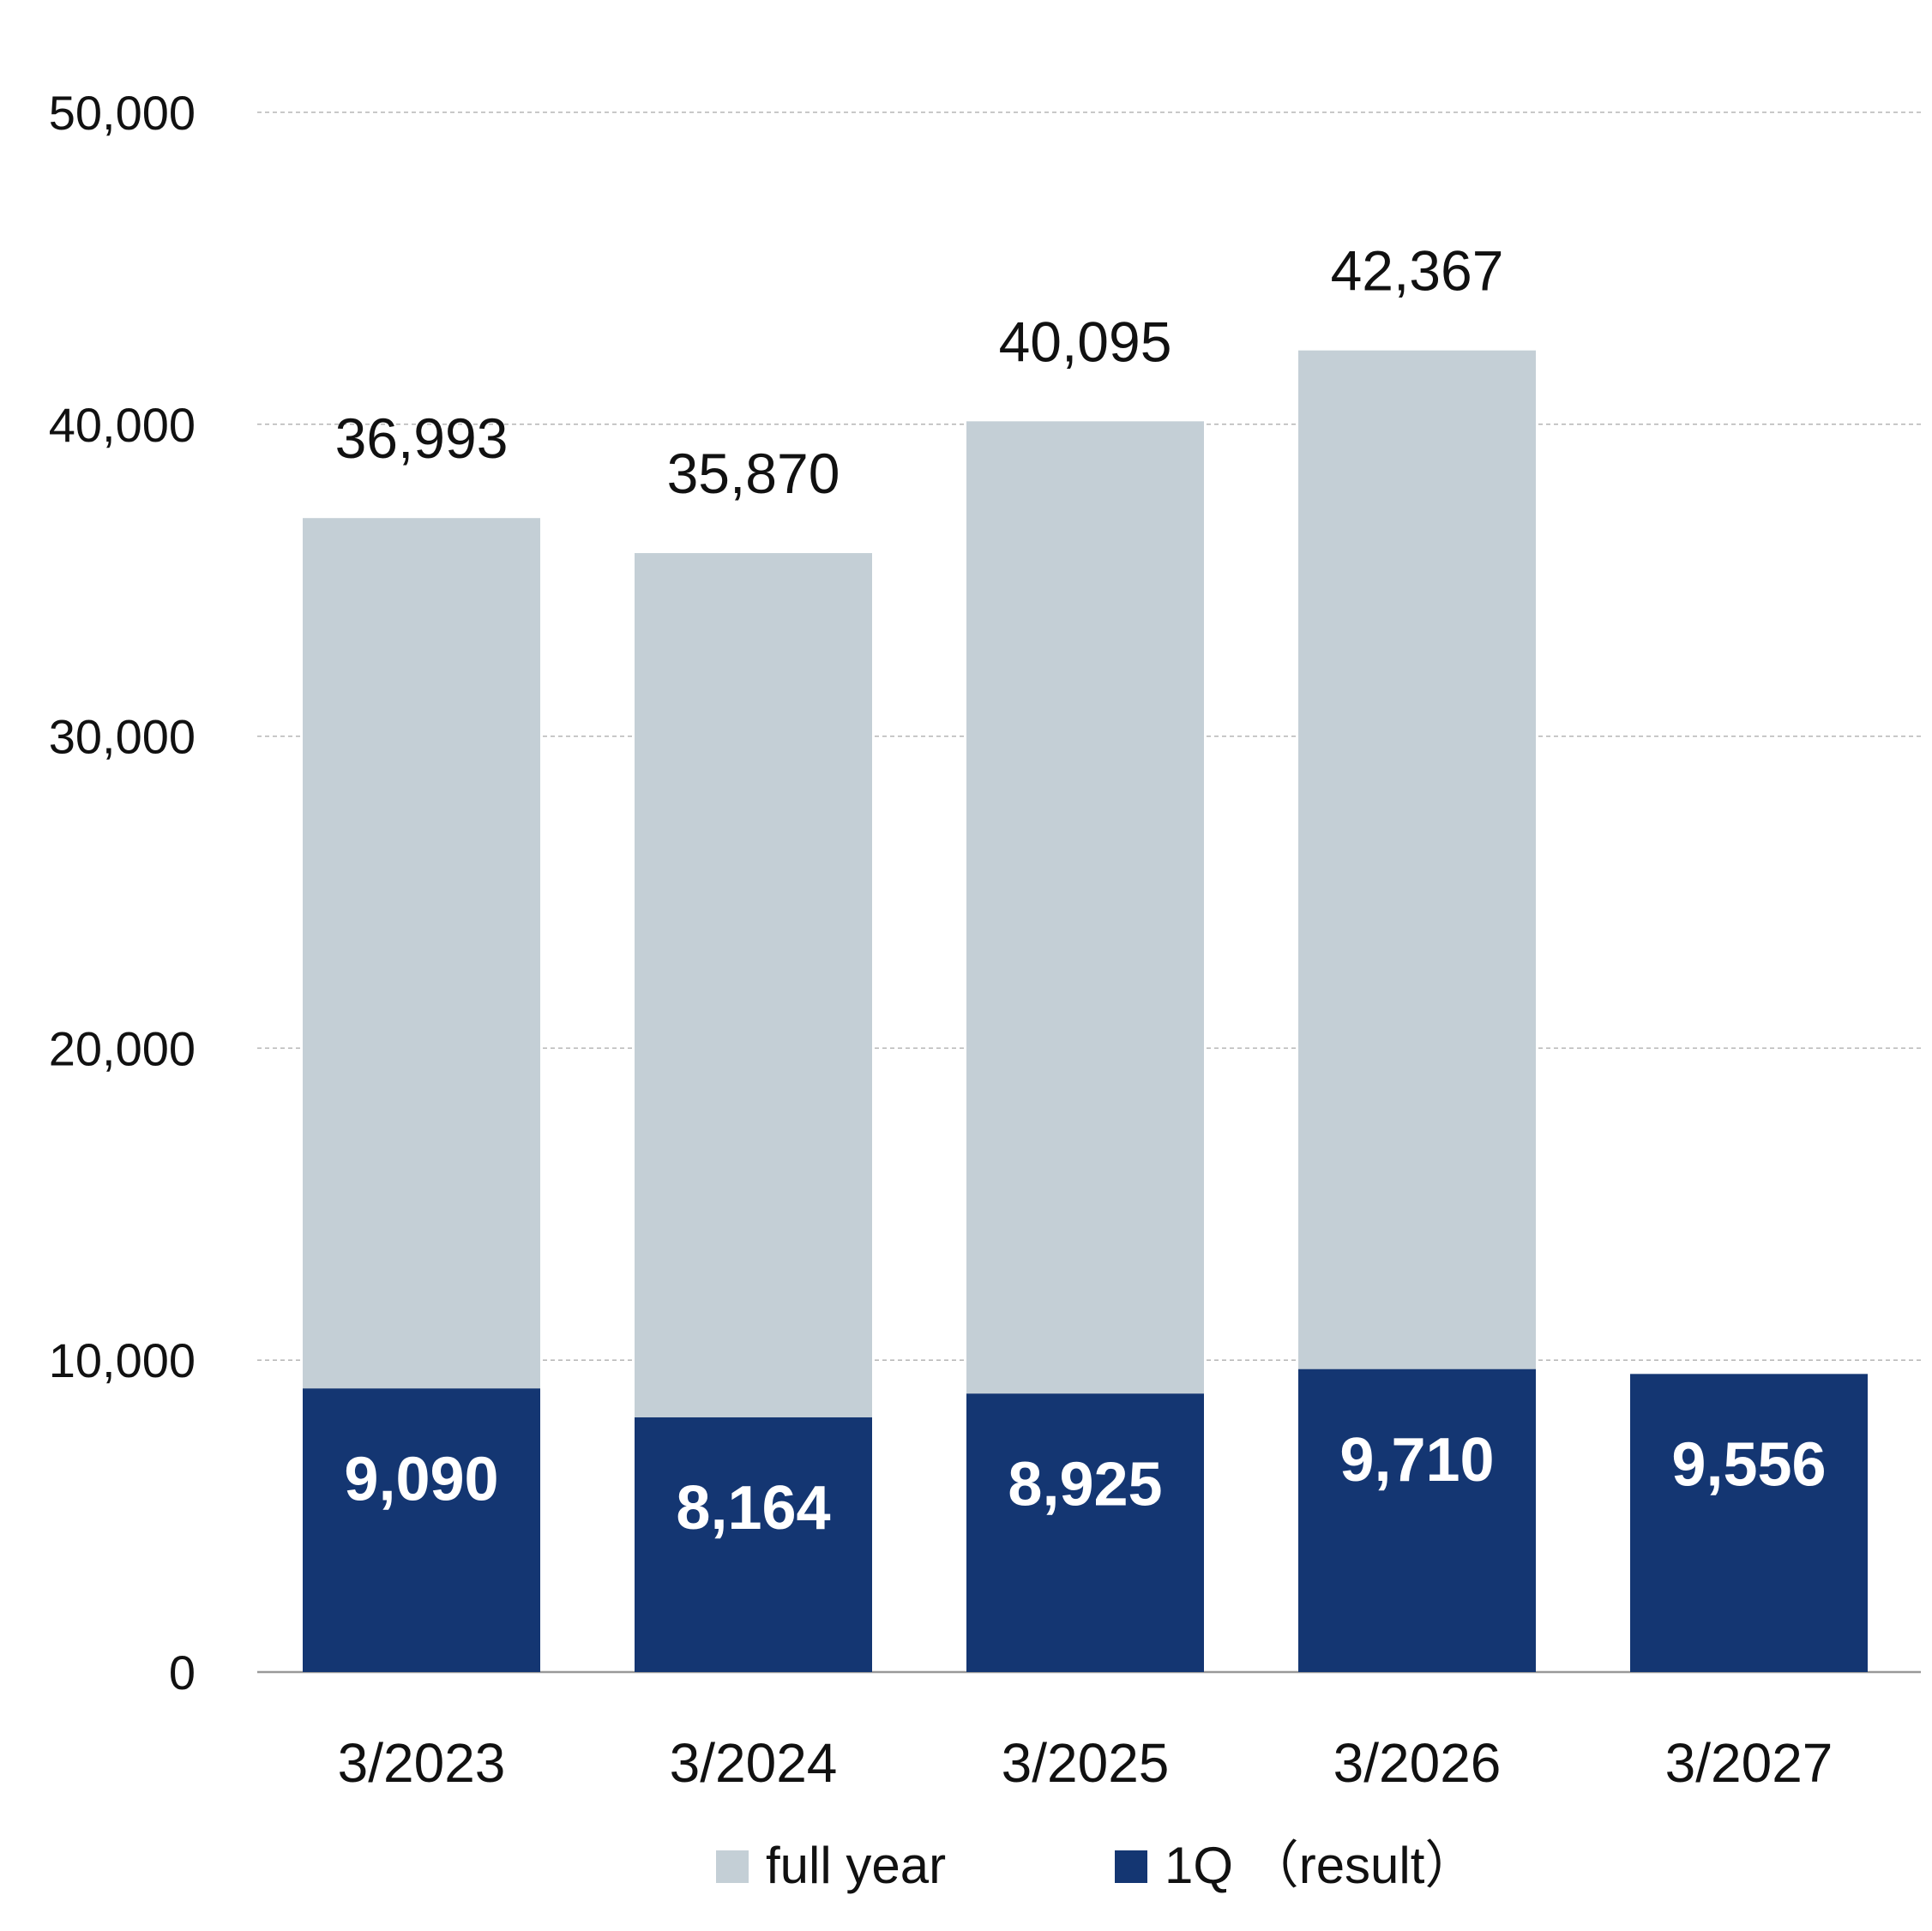 This screenshot has height=1931, width=1932. I want to click on legend-label: 1Q （result）, so click(1320, 1865).